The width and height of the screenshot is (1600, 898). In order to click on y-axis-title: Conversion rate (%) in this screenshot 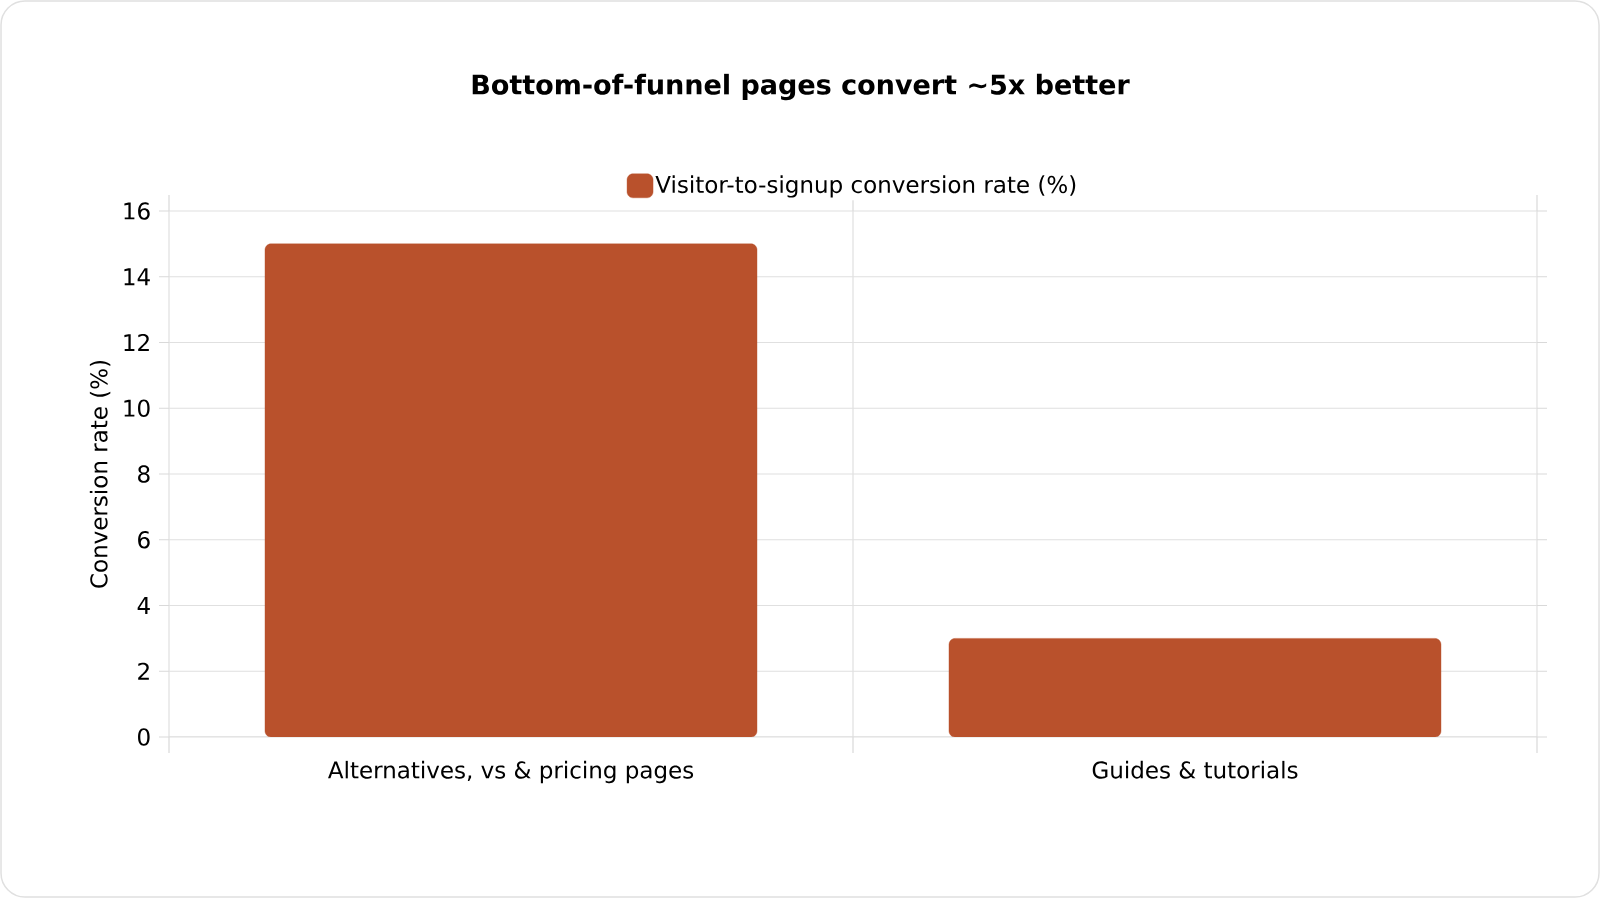, I will do `click(100, 474)`.